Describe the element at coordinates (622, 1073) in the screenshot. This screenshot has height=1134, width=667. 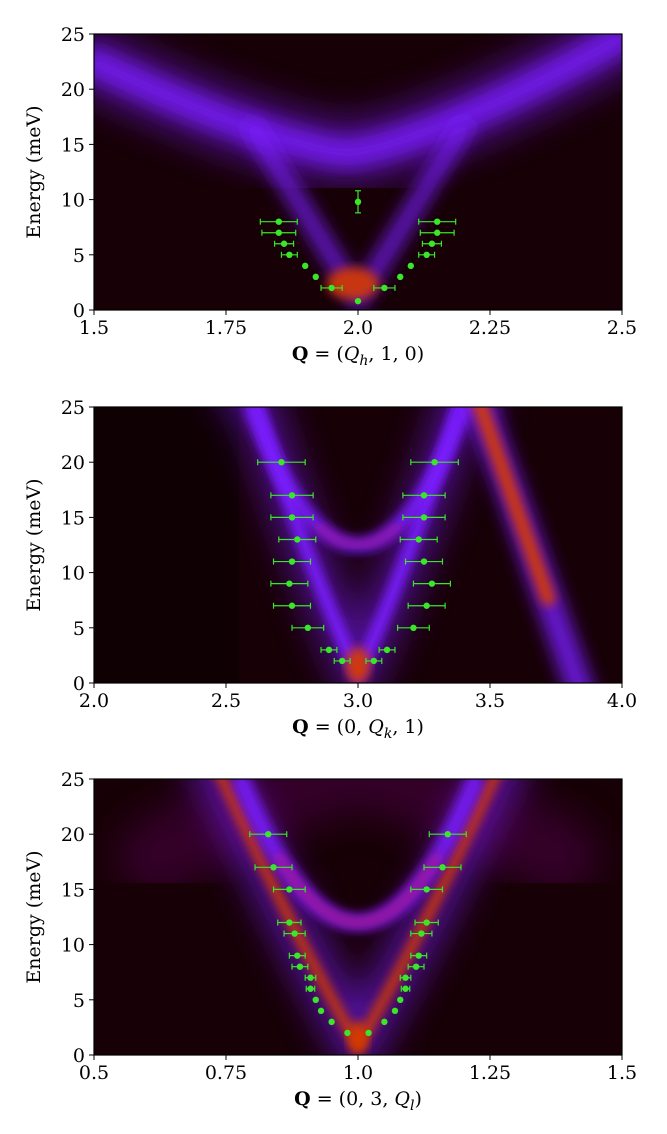
I see `x-tick-label: 1.5` at that location.